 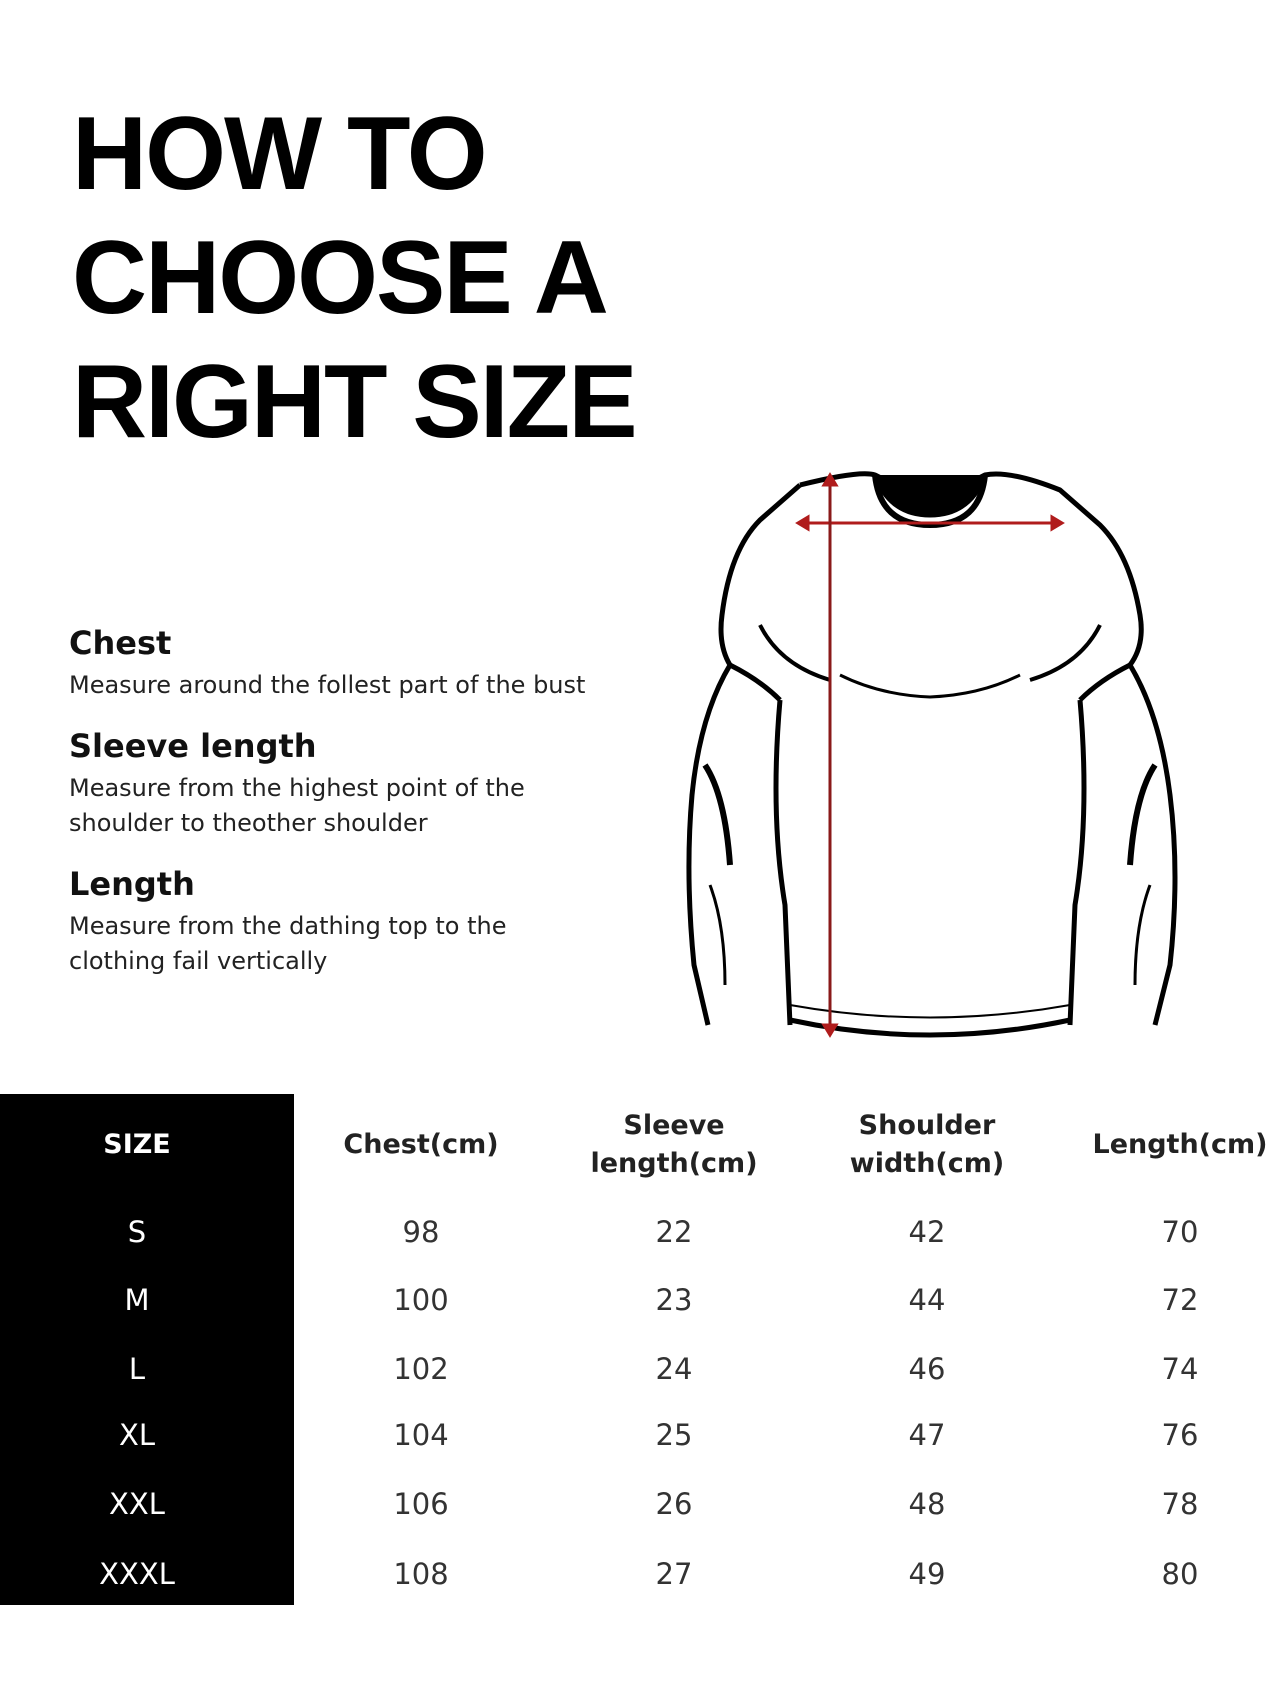 I want to click on table-cell: 104, so click(x=421, y=1435).